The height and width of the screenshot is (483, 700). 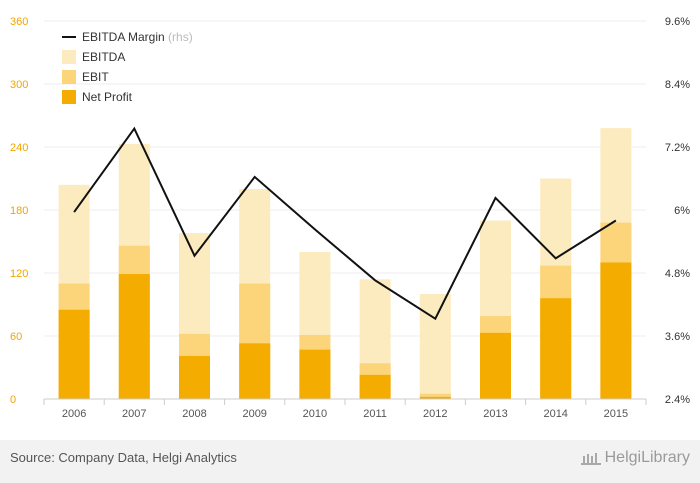 I want to click on x-tick-label: 2014, so click(x=555, y=414).